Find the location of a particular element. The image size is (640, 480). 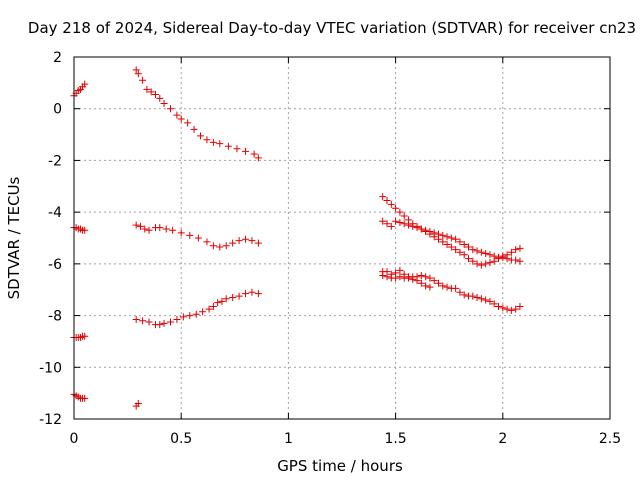

series-sat-a is located at coordinates (79, 90).